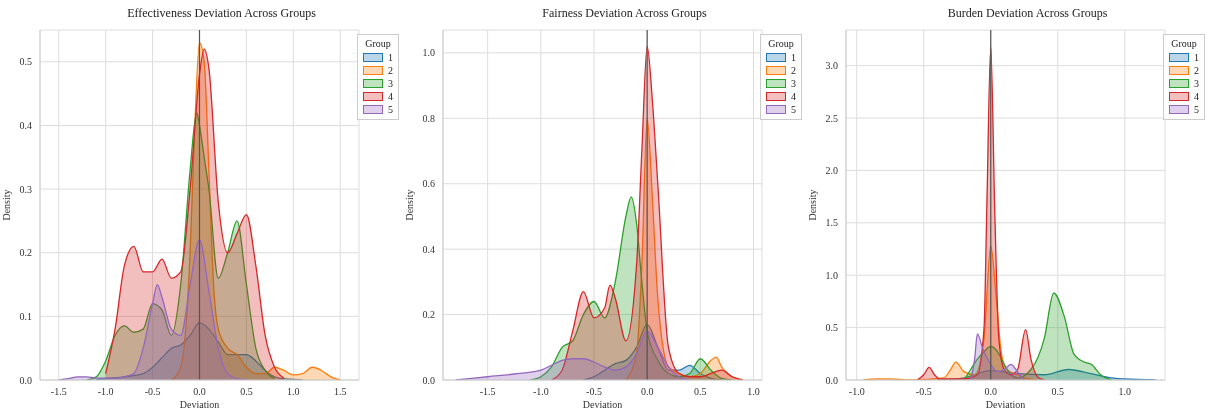 This screenshot has height=412, width=1210. Describe the element at coordinates (831, 170) in the screenshot. I see `y-tick-label: 2.0` at that location.